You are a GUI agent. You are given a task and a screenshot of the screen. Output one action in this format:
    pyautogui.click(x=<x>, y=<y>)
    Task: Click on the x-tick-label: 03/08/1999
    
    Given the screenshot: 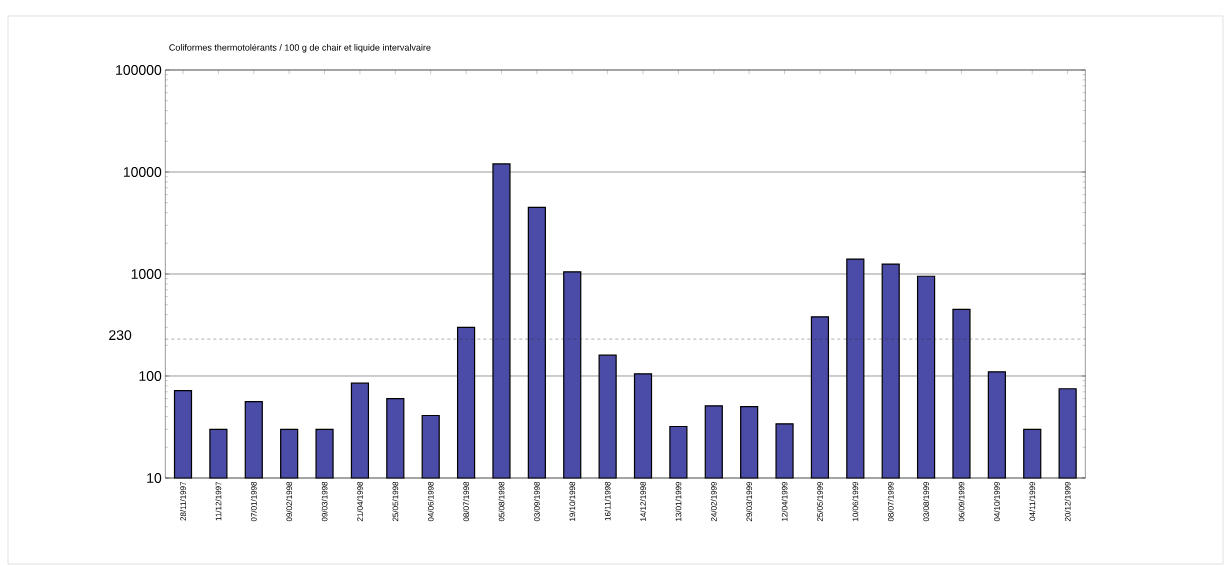 What is the action you would take?
    pyautogui.click(x=926, y=501)
    